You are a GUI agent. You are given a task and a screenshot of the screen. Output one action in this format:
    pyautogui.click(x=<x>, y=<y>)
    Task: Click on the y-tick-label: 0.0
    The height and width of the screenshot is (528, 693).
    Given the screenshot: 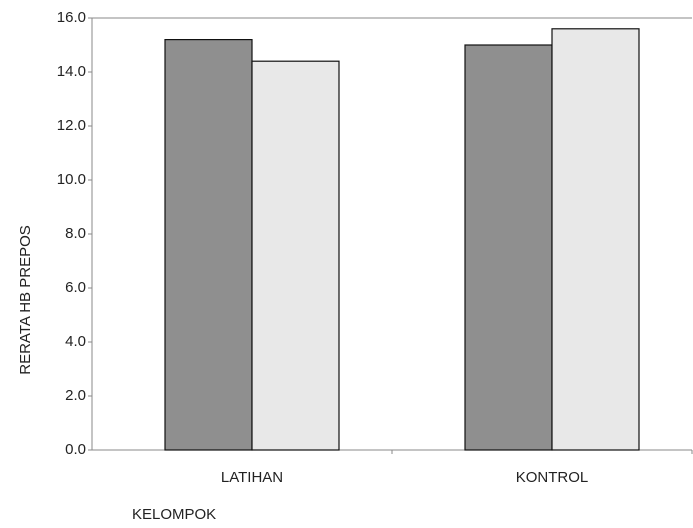 What is the action you would take?
    pyautogui.click(x=75, y=449)
    